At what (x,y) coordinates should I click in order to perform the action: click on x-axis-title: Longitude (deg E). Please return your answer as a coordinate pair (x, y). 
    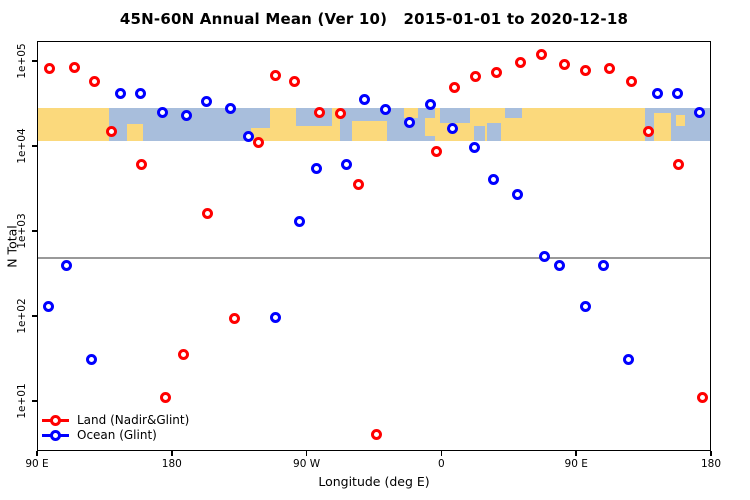
    Looking at the image, I should click on (374, 481).